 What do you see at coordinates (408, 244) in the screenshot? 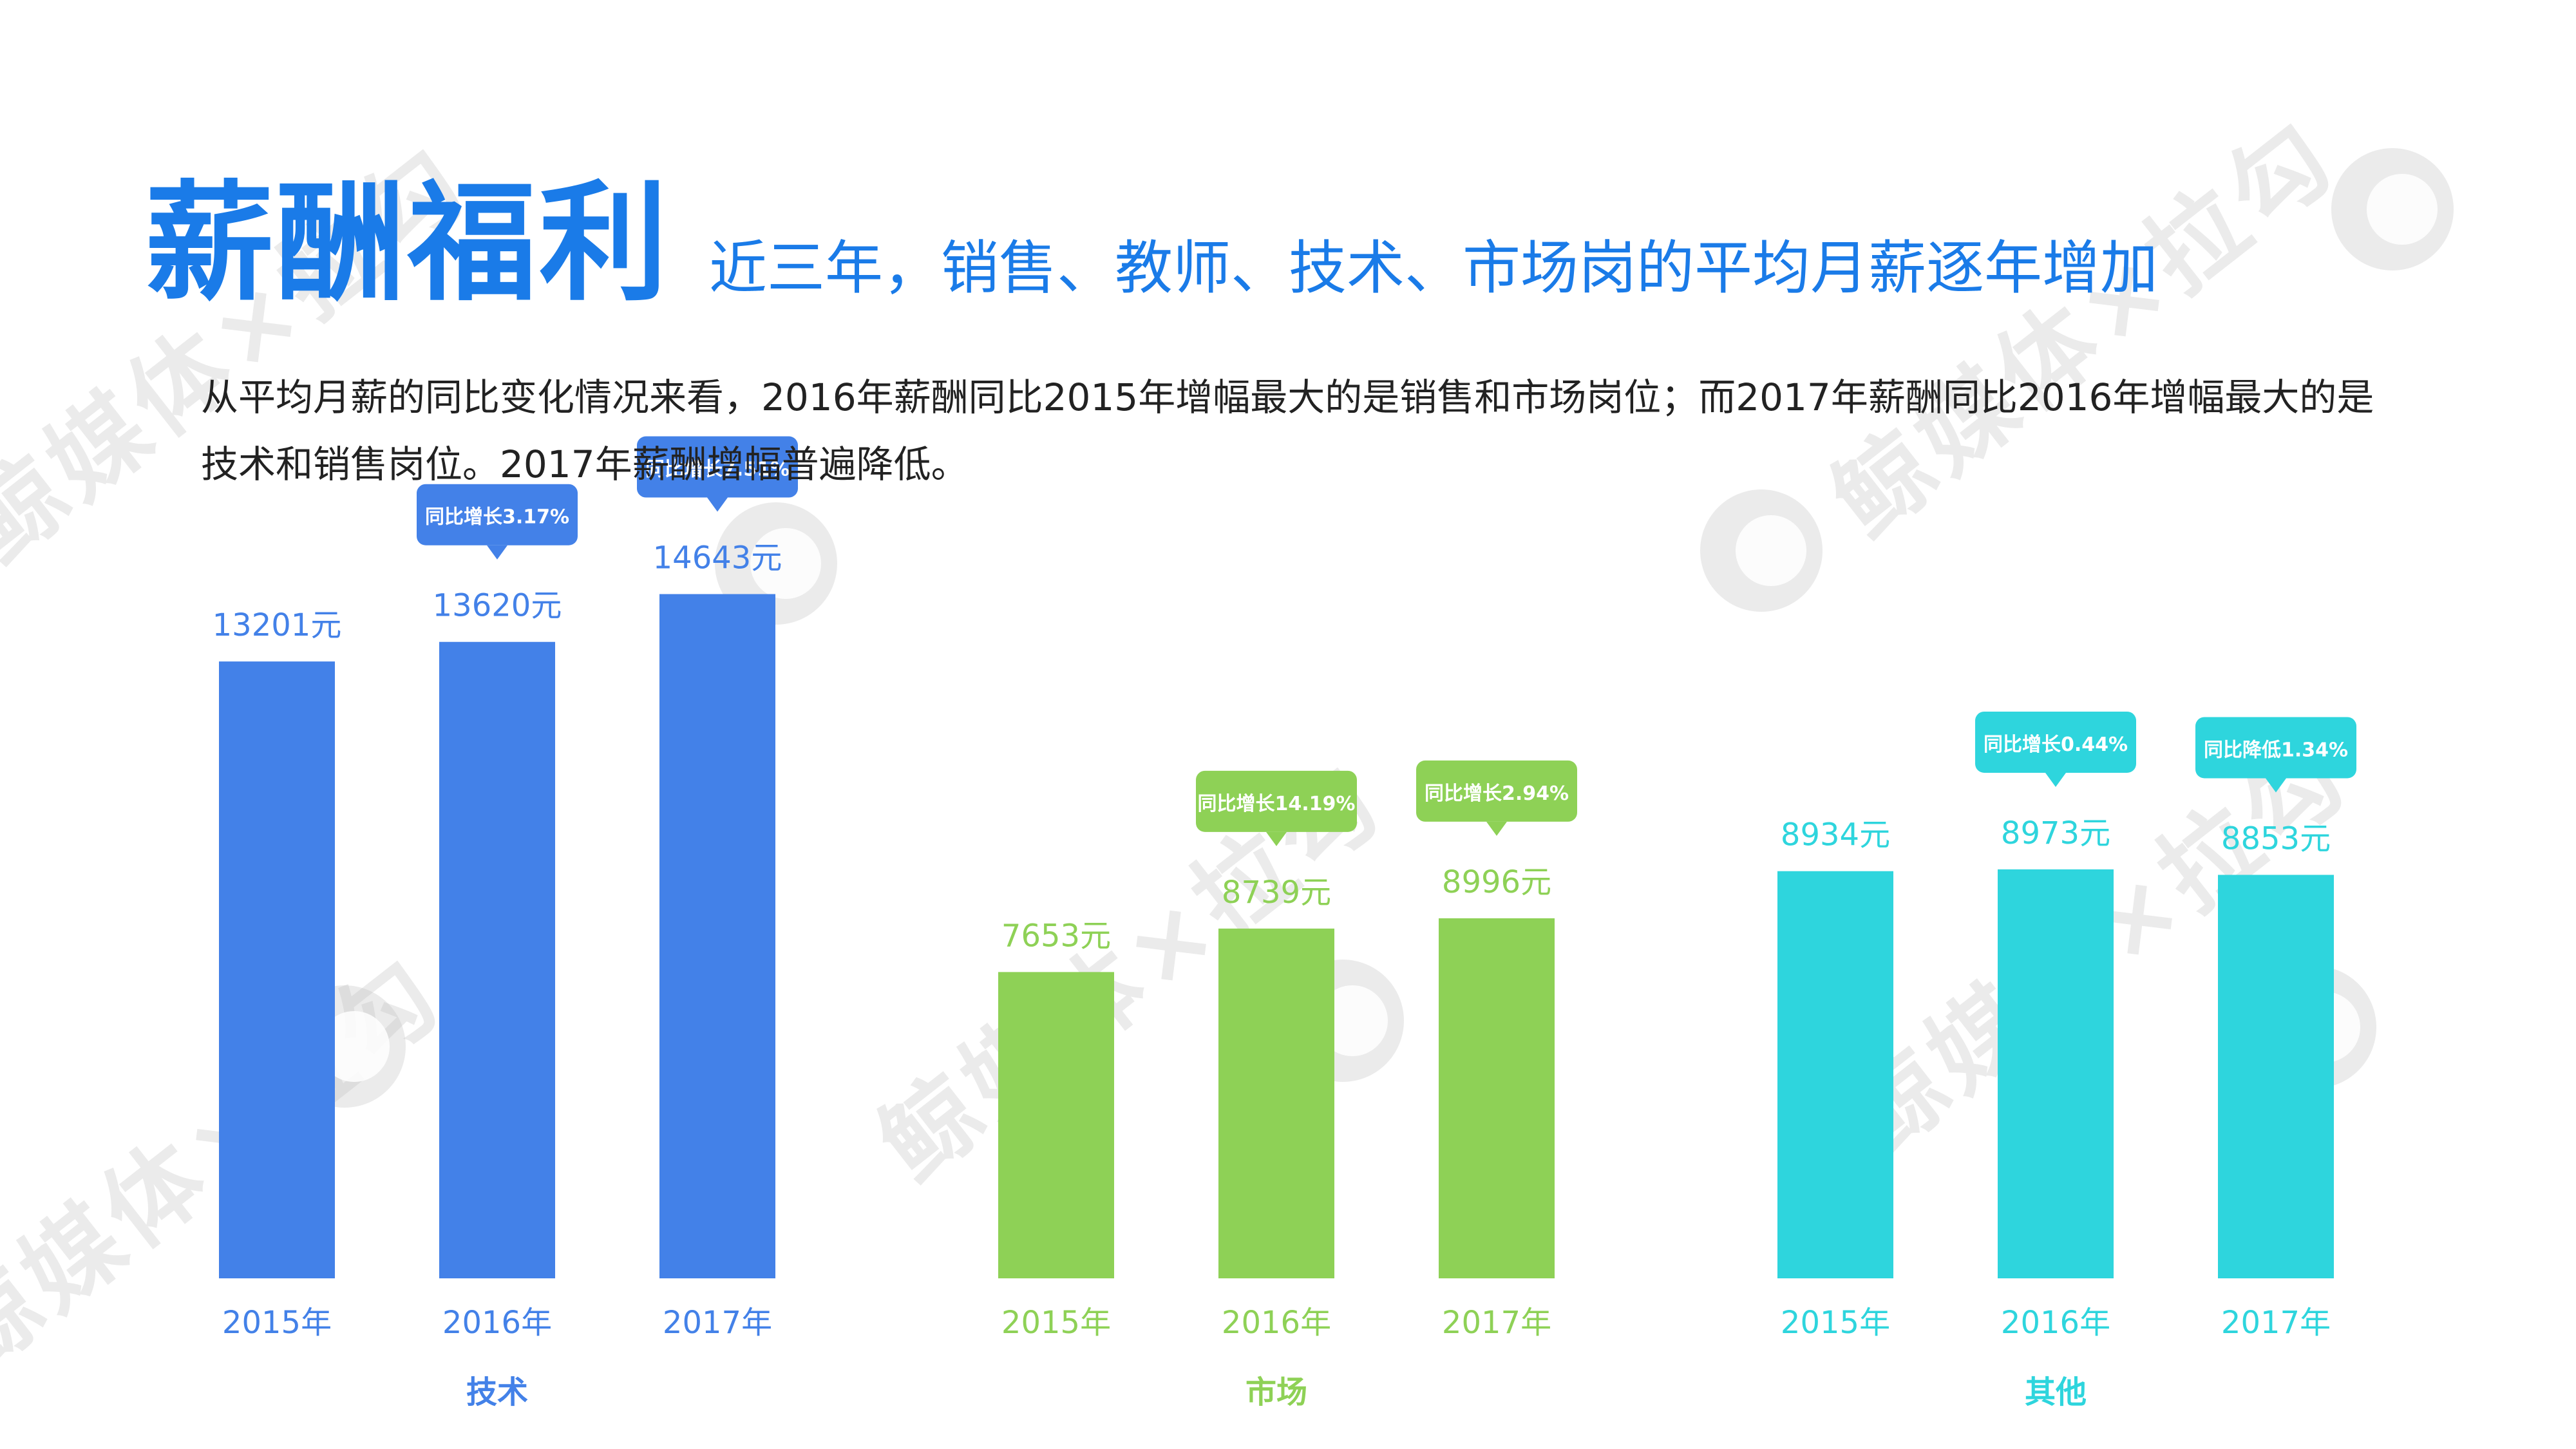
I see `page-title: 薪酬福利` at bounding box center [408, 244].